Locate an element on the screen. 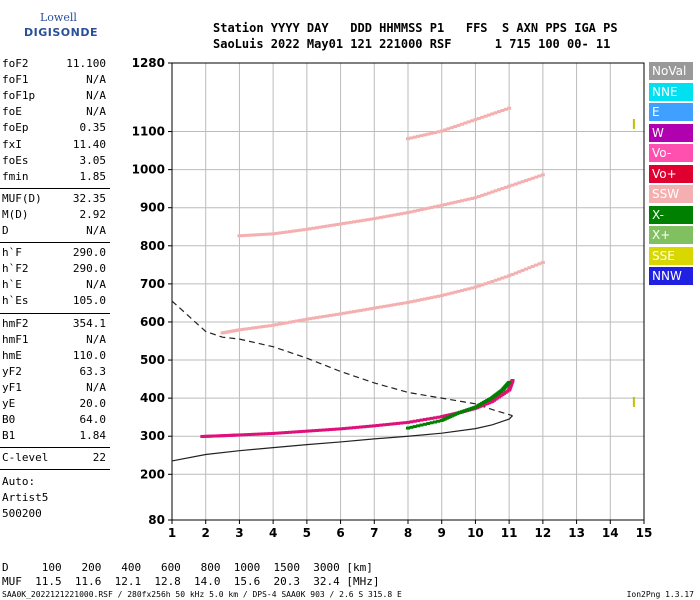 The height and width of the screenshot is (600, 700). autoscale-line2: Artist5 is located at coordinates (25, 498).